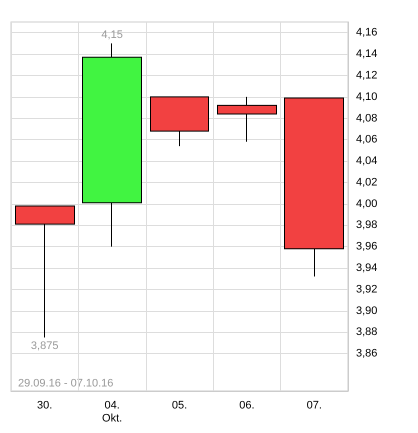  What do you see at coordinates (367, 118) in the screenshot?
I see `y-tick-label: 4,08` at bounding box center [367, 118].